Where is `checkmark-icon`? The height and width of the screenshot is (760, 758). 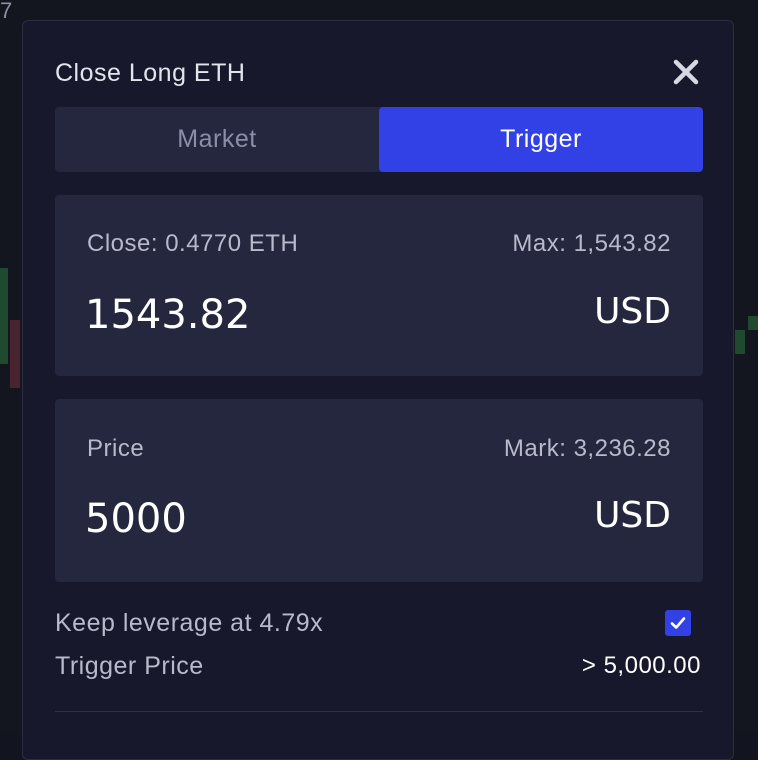 checkmark-icon is located at coordinates (678, 623).